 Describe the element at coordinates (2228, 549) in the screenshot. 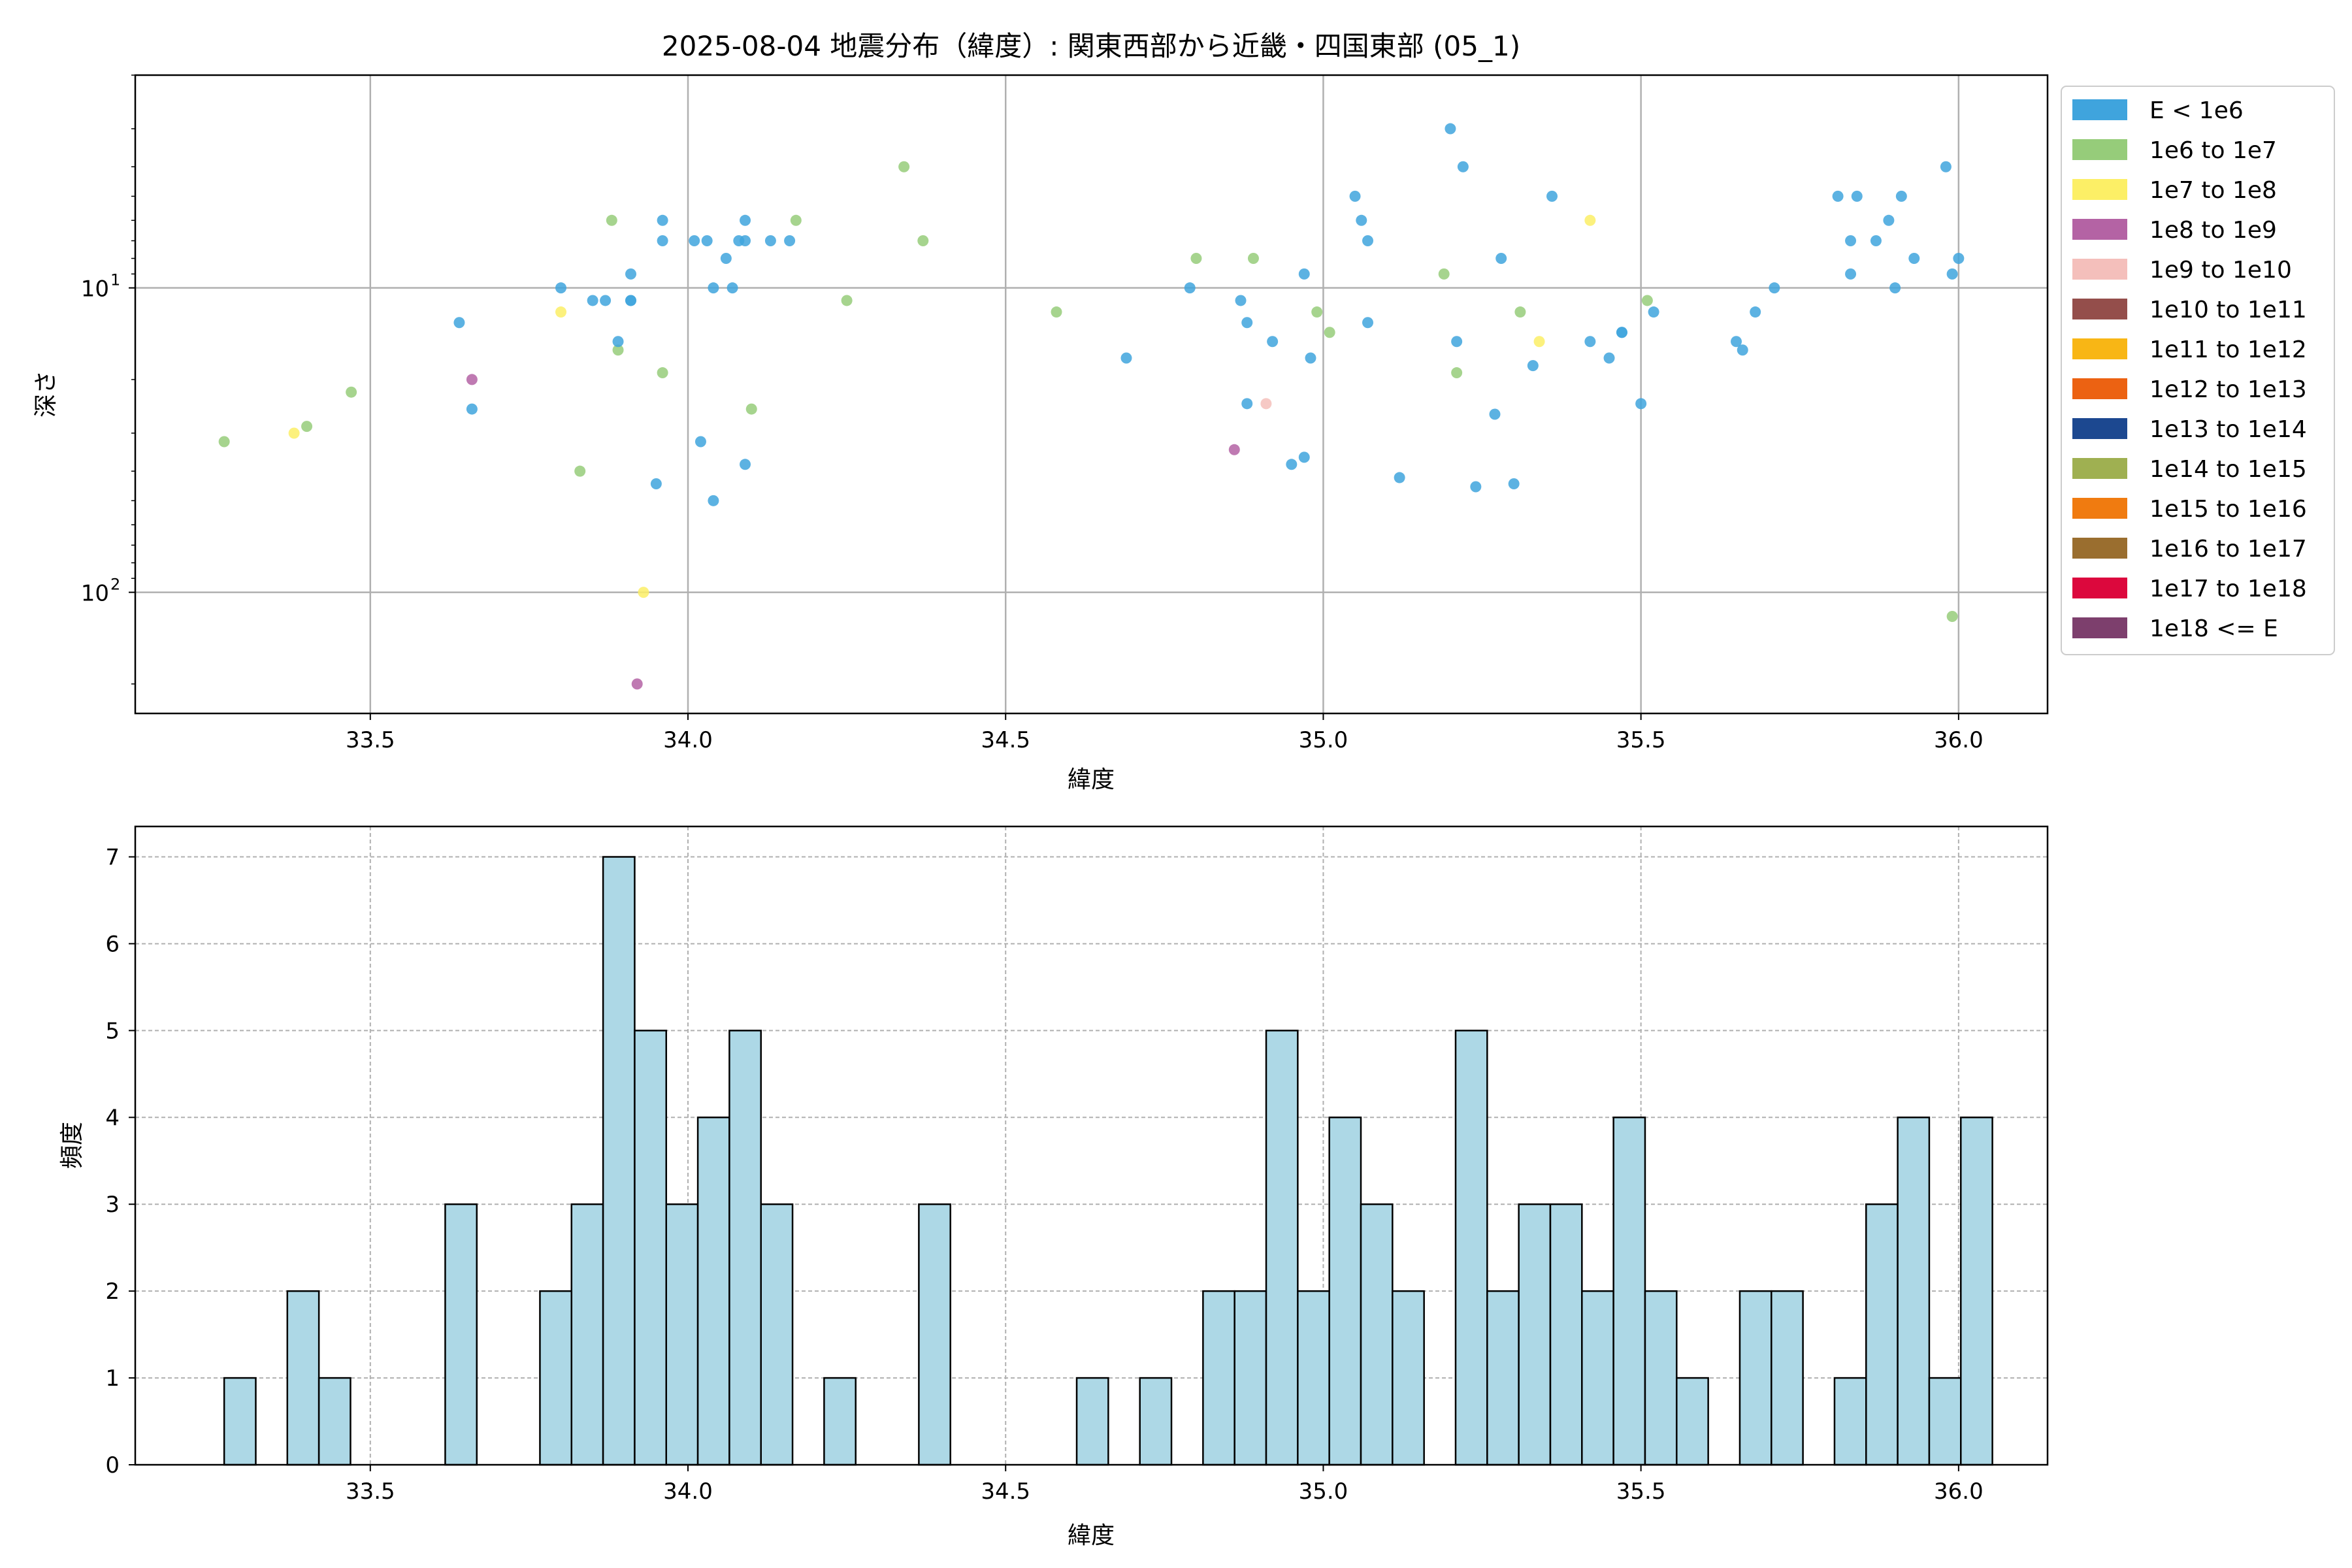

I see `legend-label: 1e16 to 1e17` at that location.